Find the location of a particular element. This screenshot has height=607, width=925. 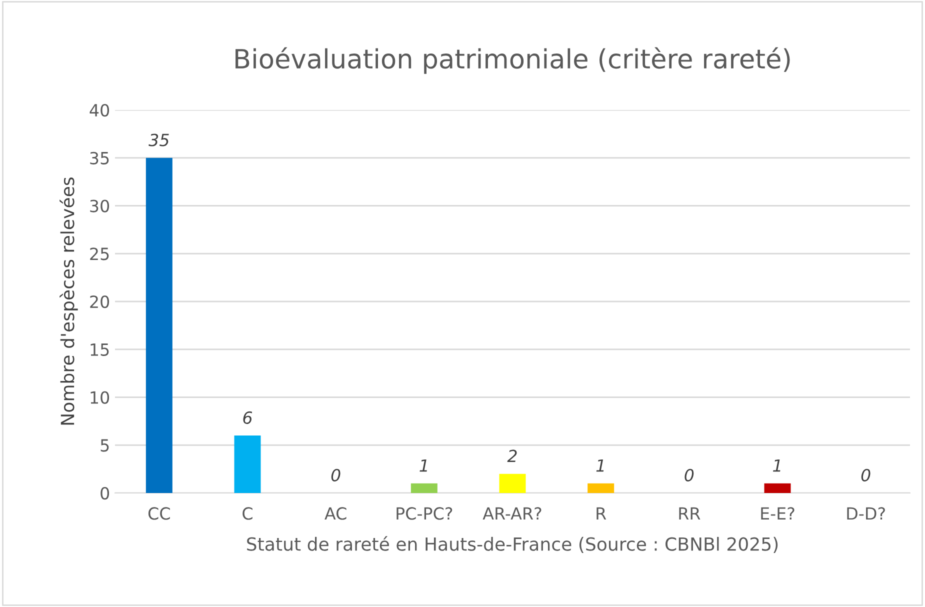

x-tick-label: R is located at coordinates (601, 513).